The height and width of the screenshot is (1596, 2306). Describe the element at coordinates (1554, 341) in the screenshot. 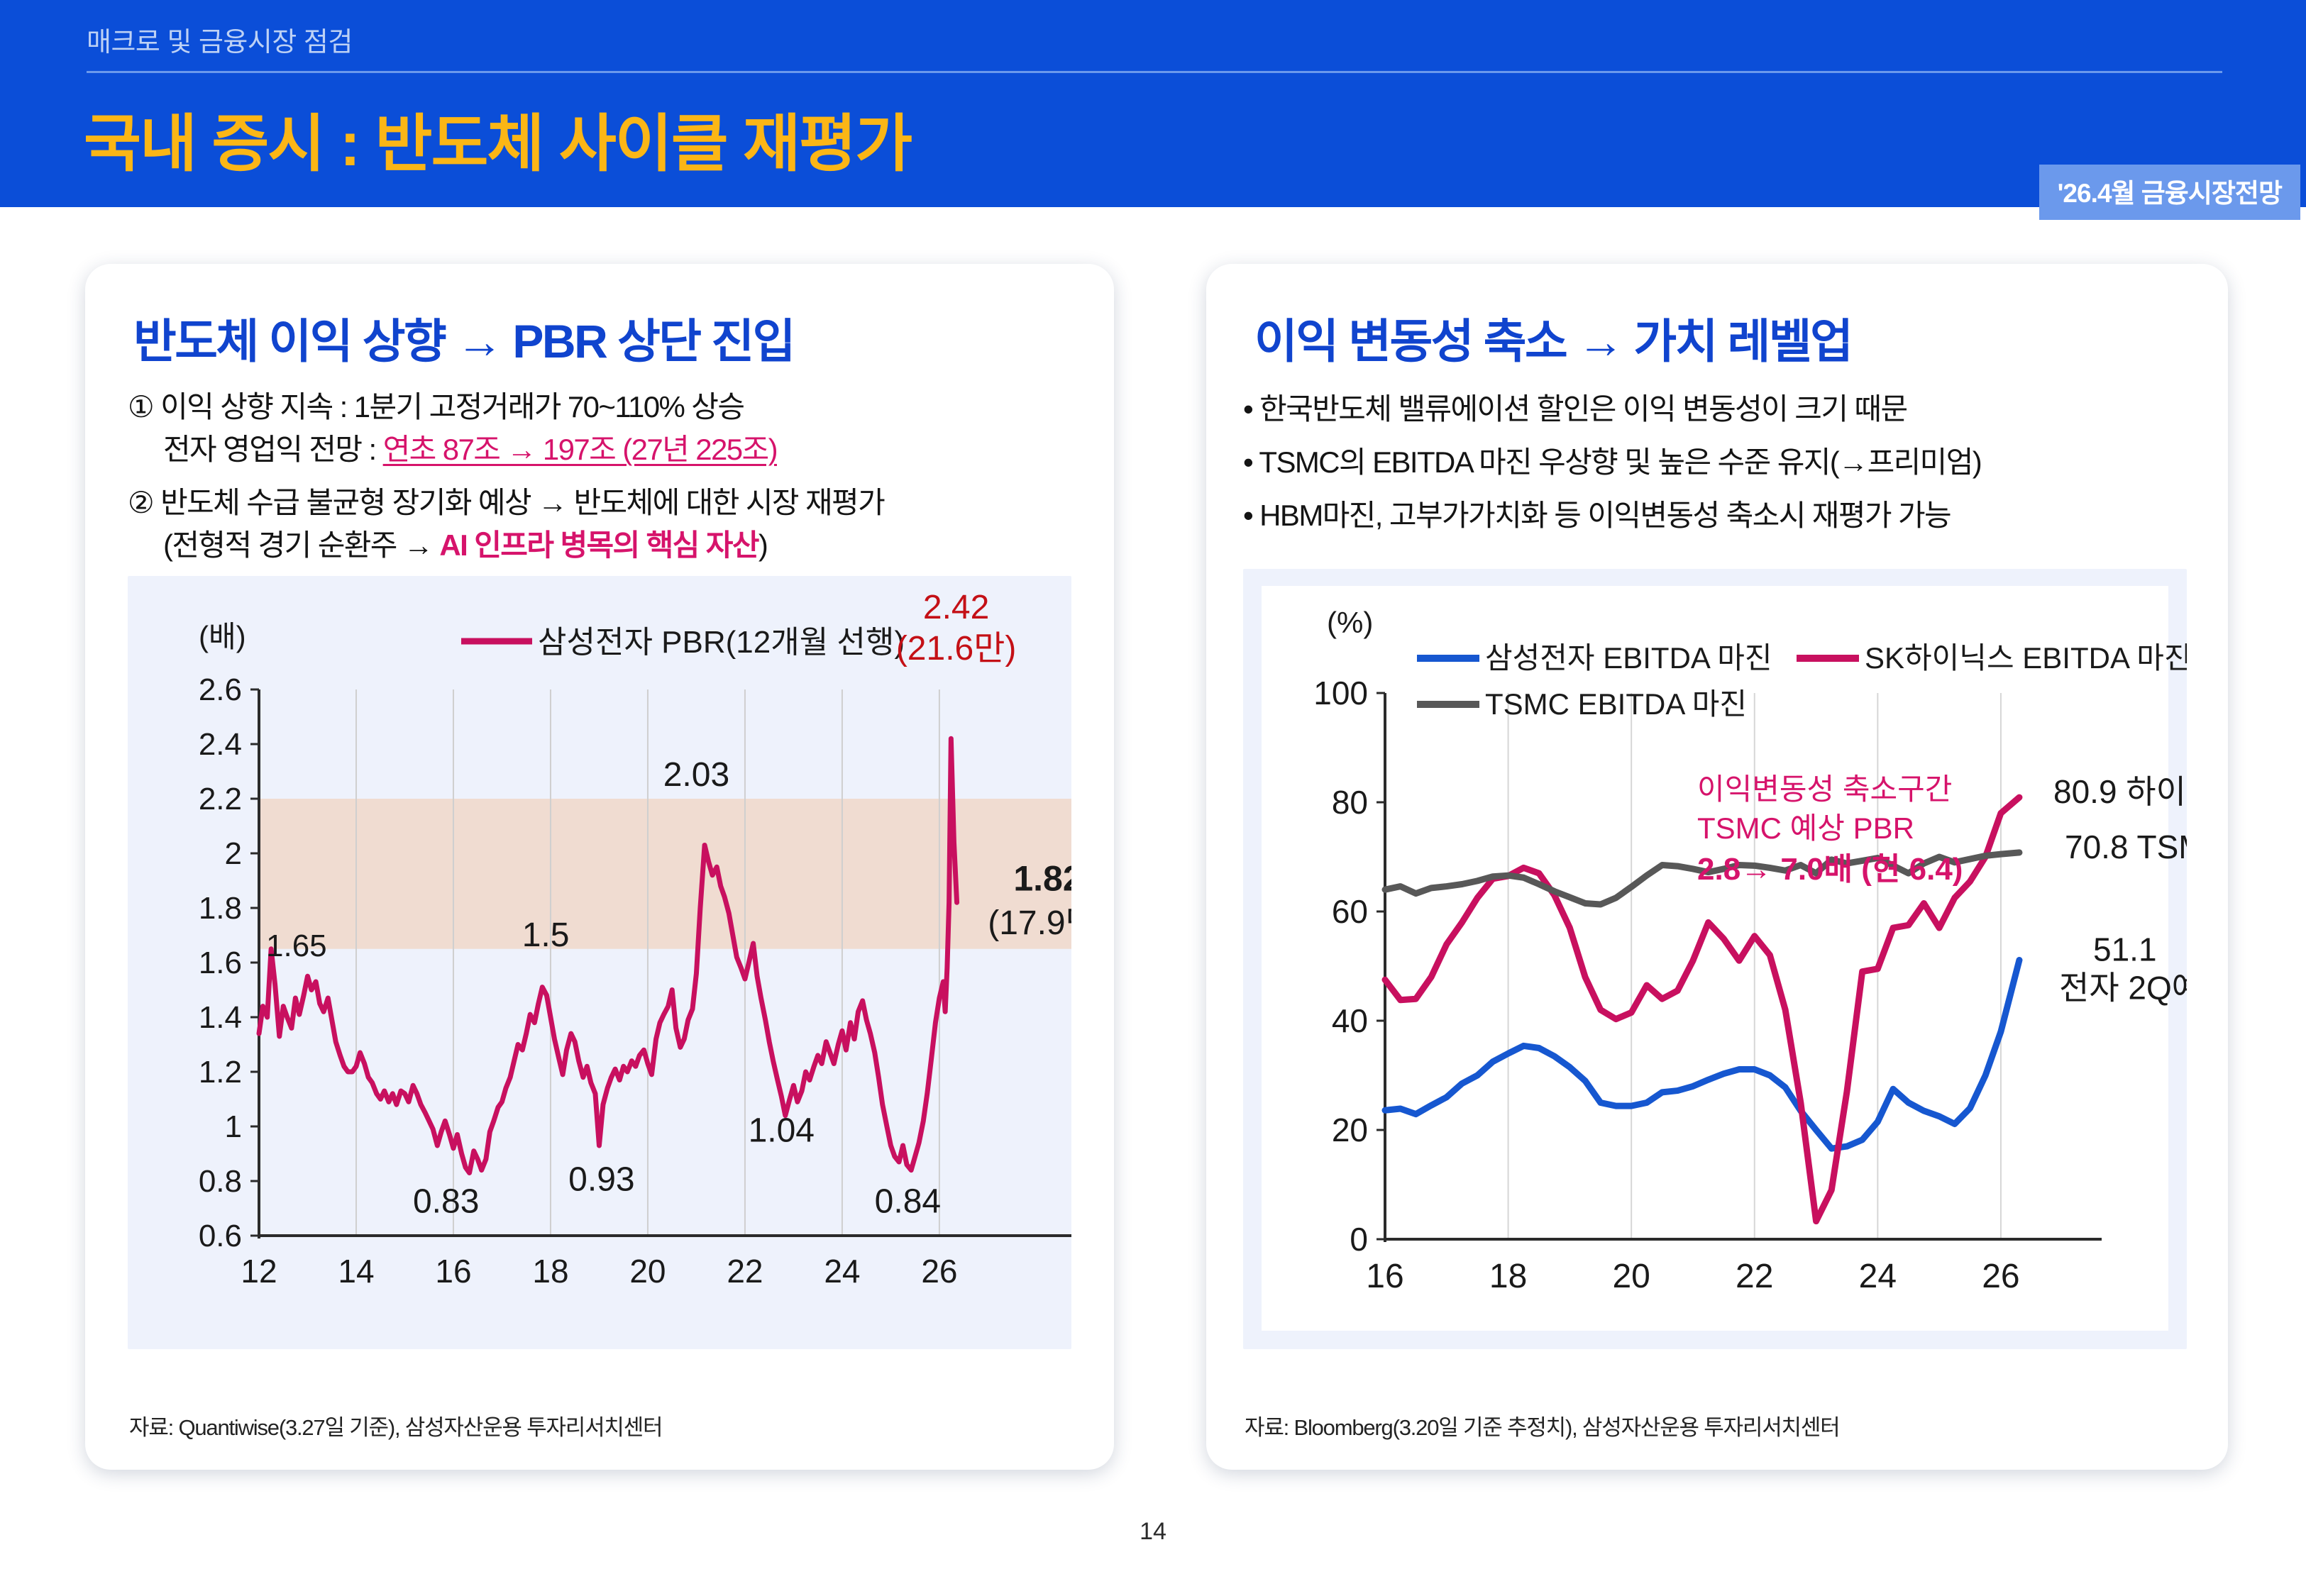

I see `right-panel-title: 이익 변동성 축소 → 가치 레벨업` at that location.